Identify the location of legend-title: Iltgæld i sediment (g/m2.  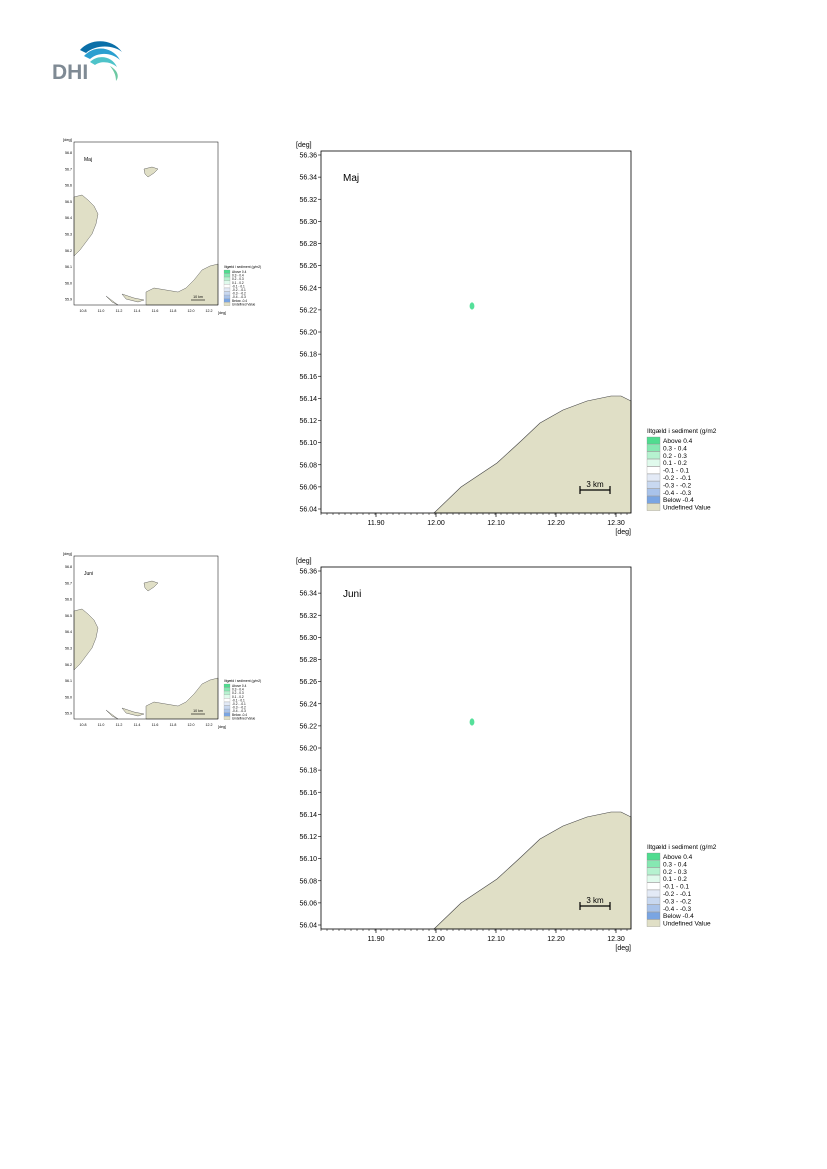
(682, 431).